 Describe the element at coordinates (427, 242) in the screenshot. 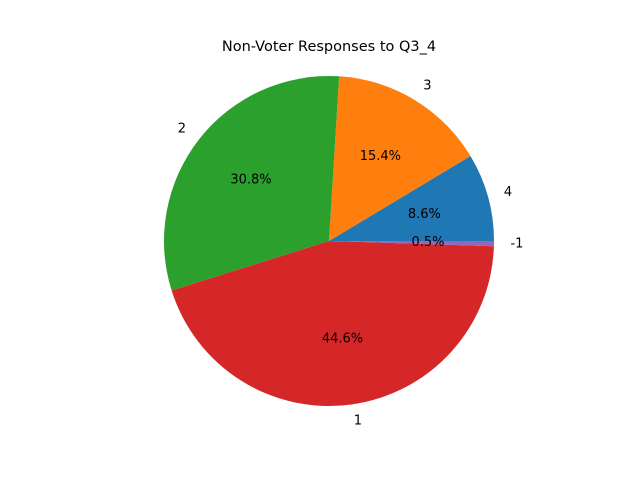

I see `slice-pct-label--1: 0.5%` at that location.